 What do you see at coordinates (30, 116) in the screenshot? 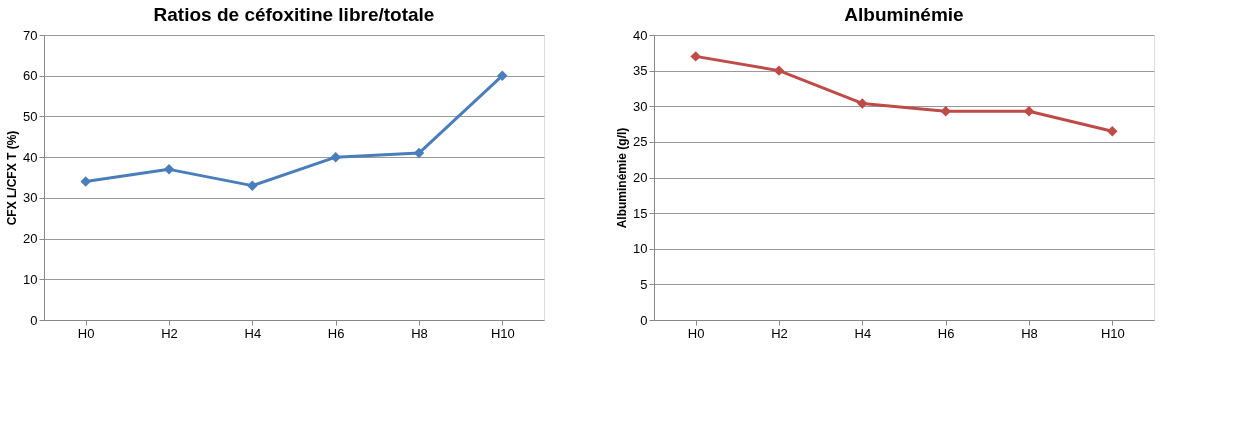
I see `y-tick-label: 50` at bounding box center [30, 116].